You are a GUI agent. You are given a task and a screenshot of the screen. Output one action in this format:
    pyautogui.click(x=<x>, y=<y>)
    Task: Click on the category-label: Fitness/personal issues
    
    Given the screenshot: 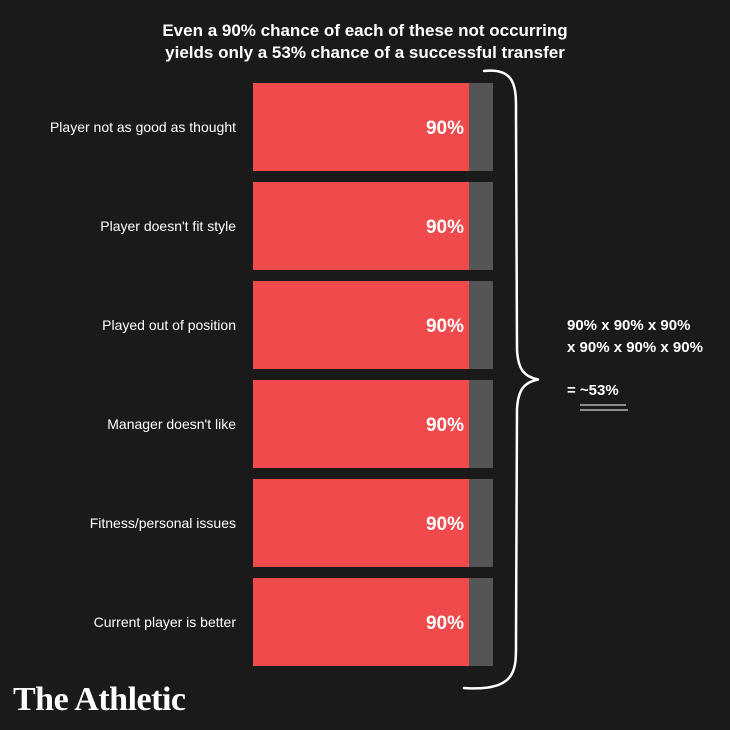 What is the action you would take?
    pyautogui.click(x=163, y=523)
    